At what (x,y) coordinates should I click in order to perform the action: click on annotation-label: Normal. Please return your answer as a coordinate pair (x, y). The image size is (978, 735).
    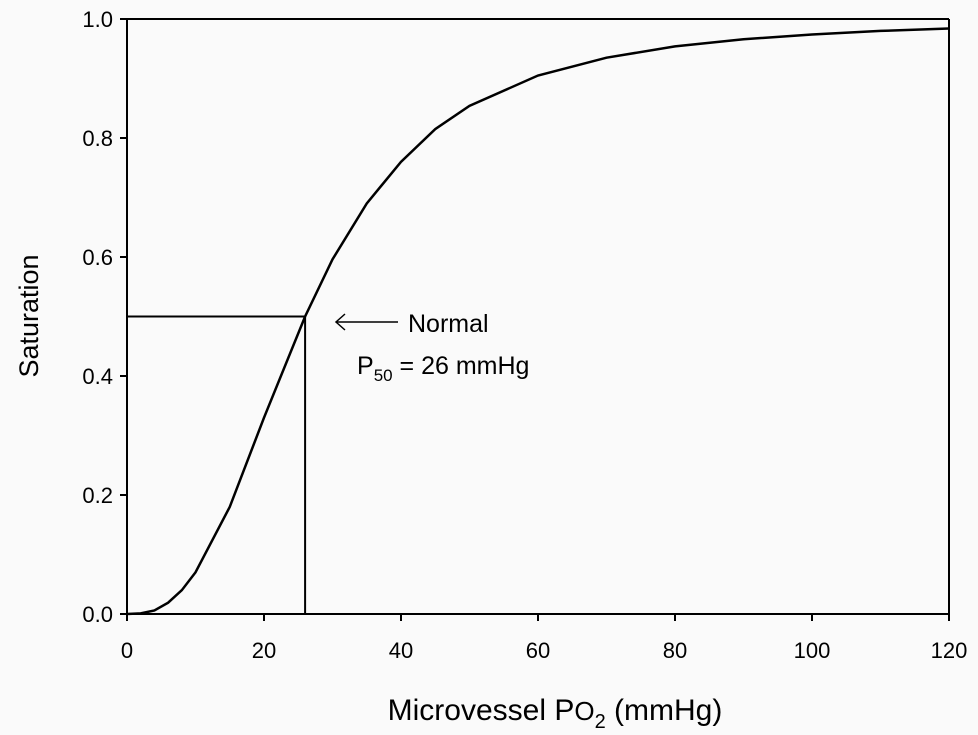
    Looking at the image, I should click on (448, 324).